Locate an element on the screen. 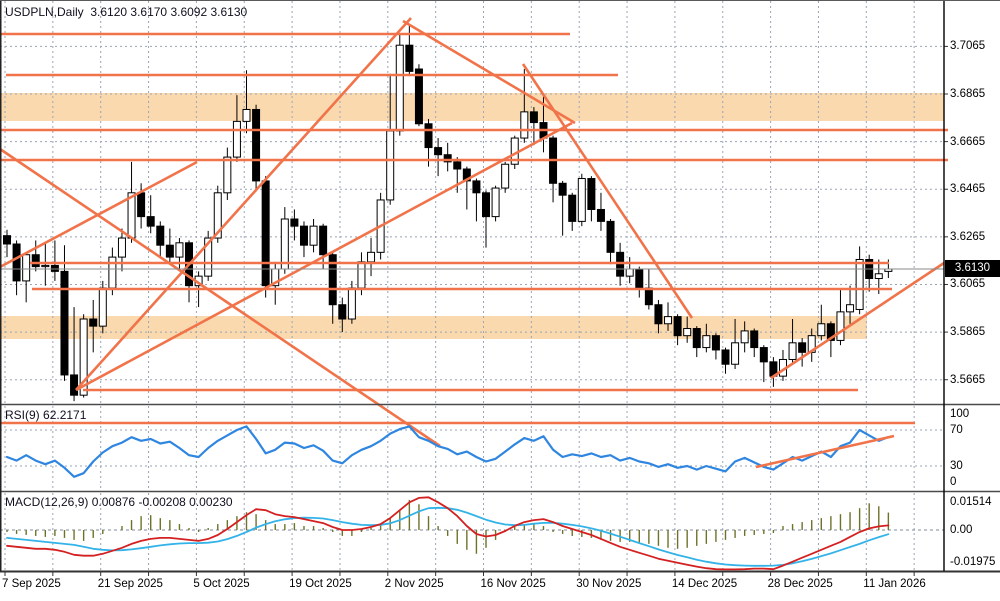 Image resolution: width=1000 pixels, height=601 pixels. macd-signal-line is located at coordinates (448, 536).